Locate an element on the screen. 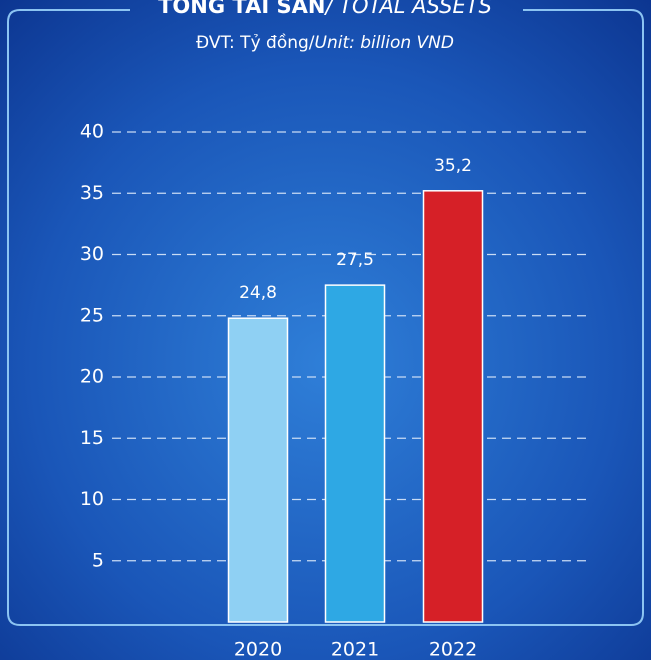 This screenshot has width=651, height=660. subtitle-vi: ĐVT: Tỷ đồng/ is located at coordinates (255, 42).